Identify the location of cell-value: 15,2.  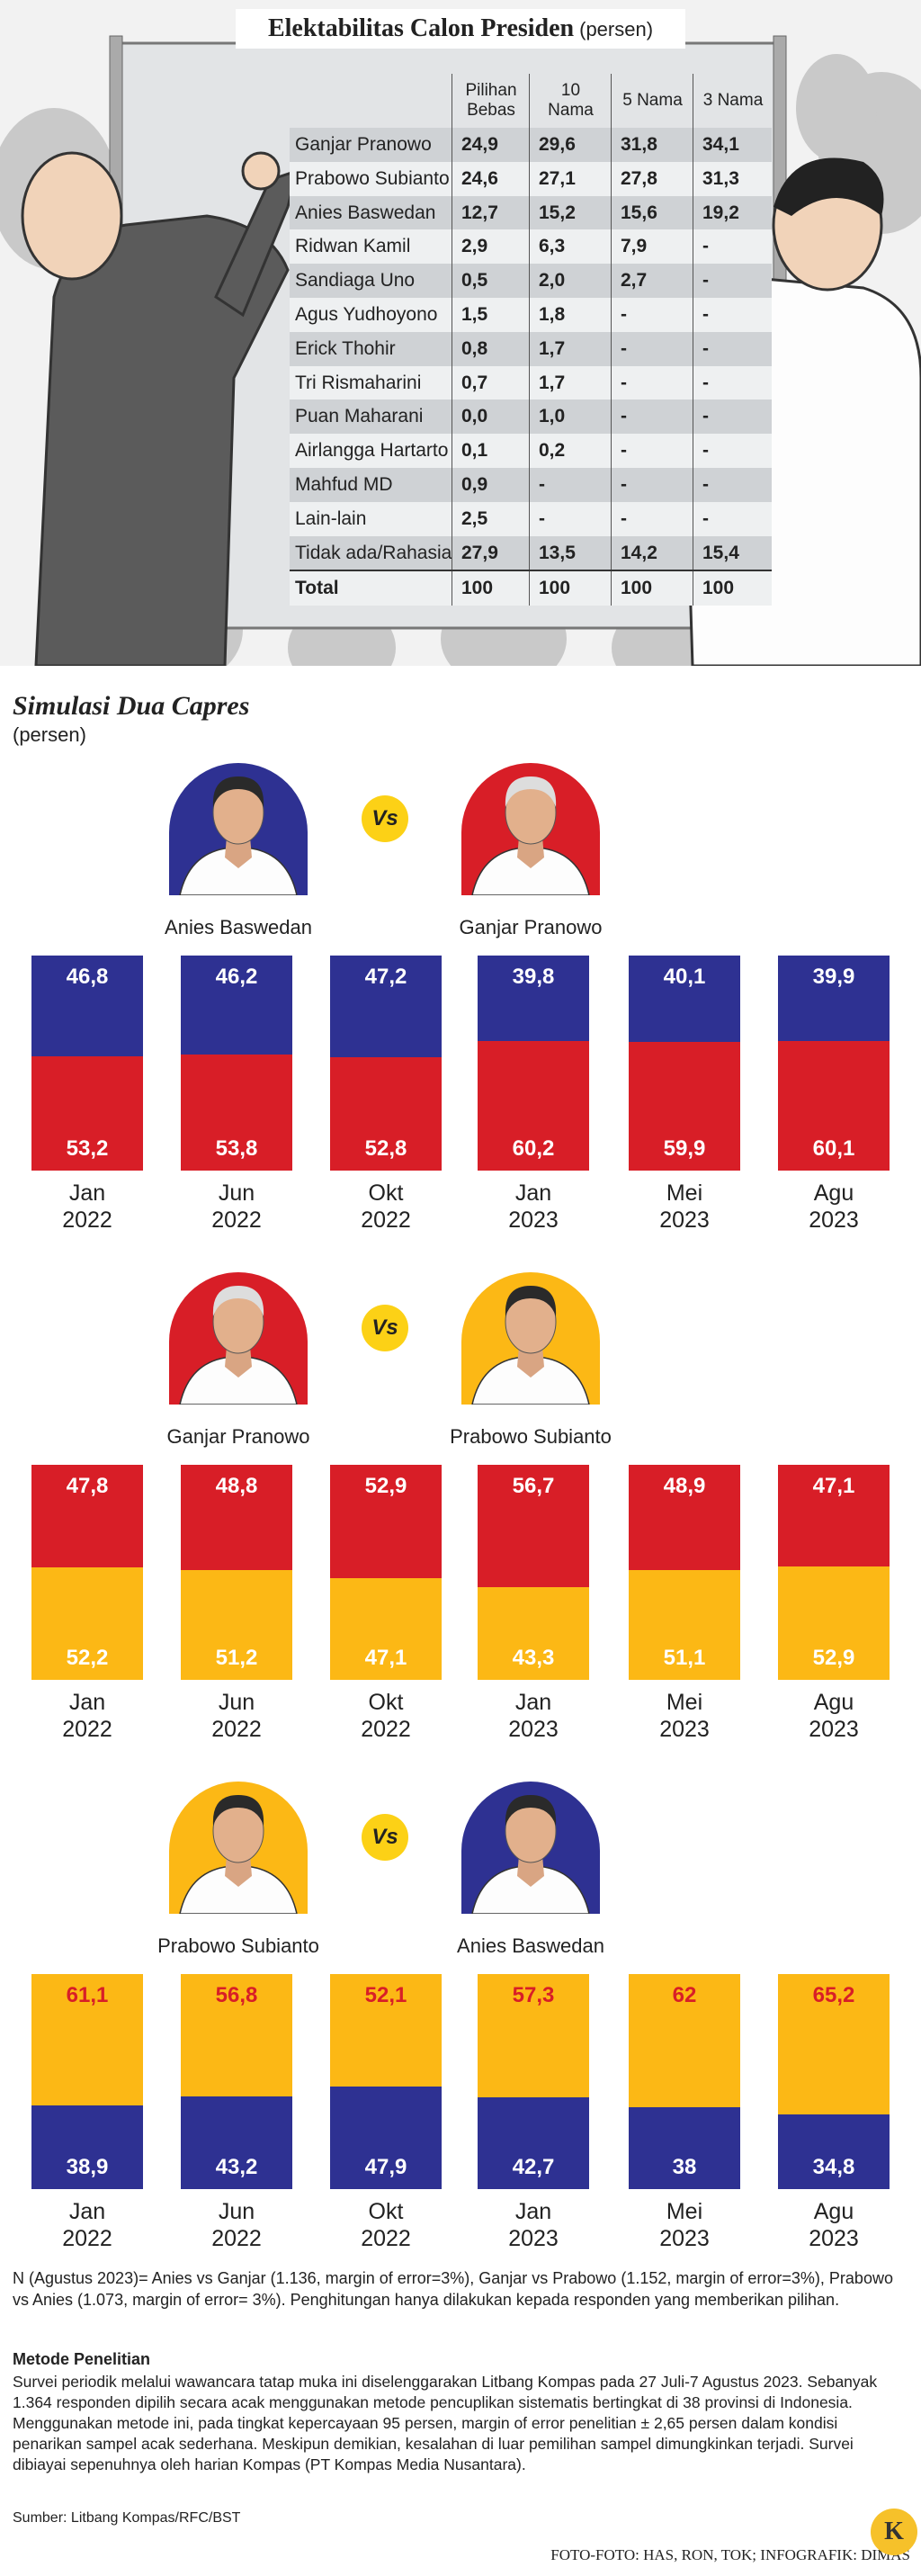
(570, 213).